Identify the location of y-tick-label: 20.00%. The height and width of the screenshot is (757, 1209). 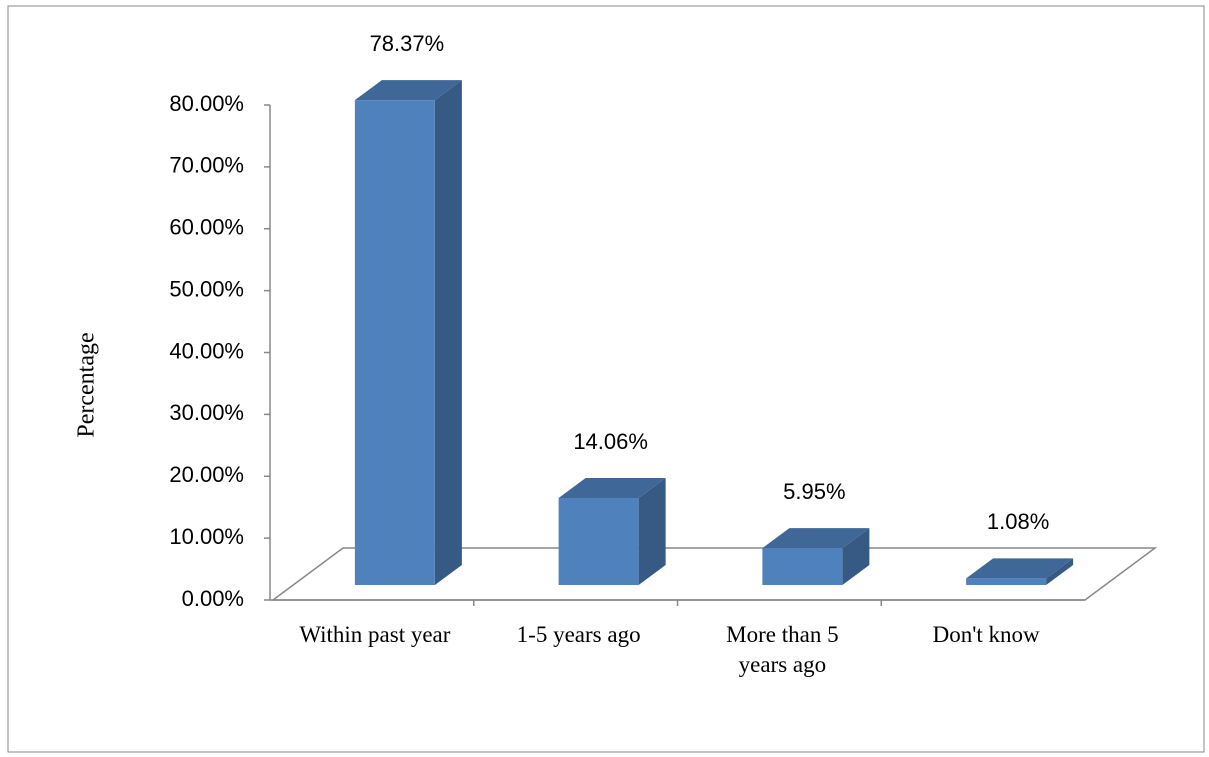
(206, 474).